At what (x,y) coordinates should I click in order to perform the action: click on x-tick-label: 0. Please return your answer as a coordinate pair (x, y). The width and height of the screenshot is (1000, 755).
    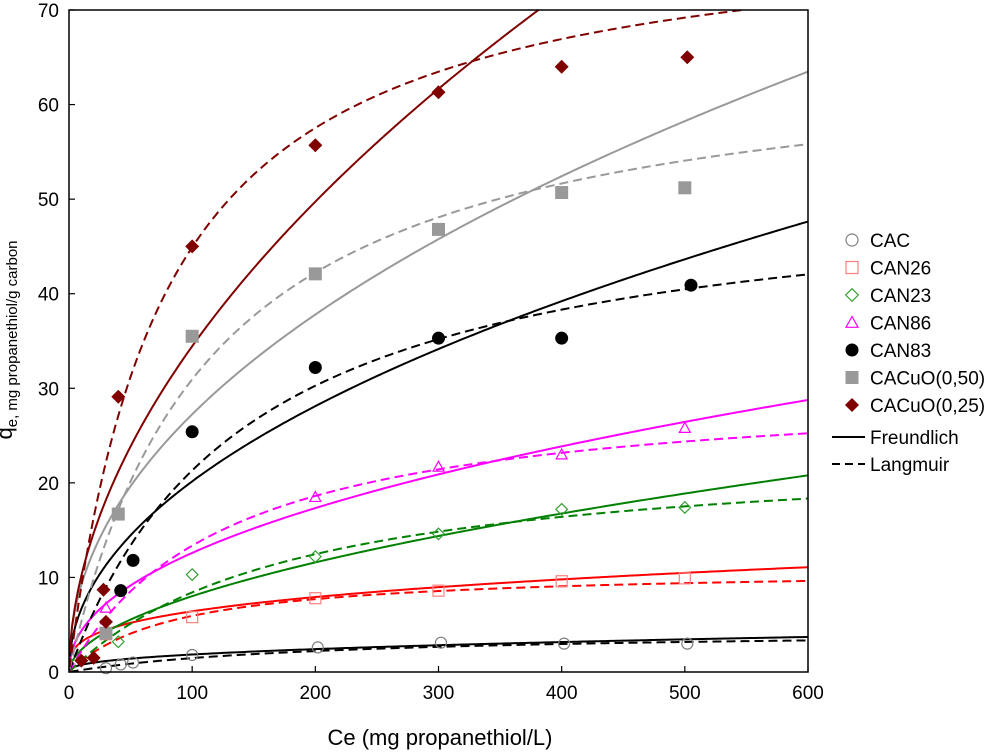
    Looking at the image, I should click on (69, 693).